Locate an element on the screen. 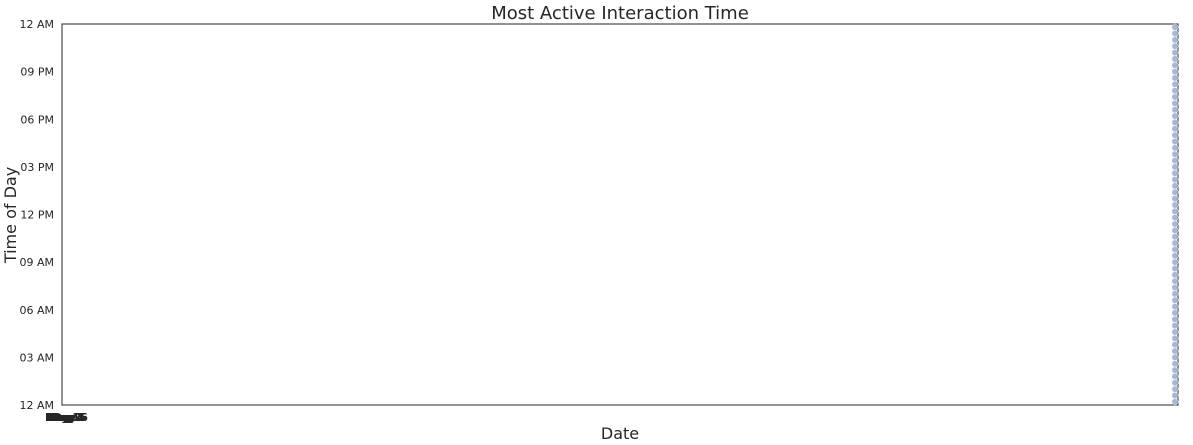 This screenshot has width=1193, height=445. y-tick-label: 09 PM is located at coordinates (37, 72).